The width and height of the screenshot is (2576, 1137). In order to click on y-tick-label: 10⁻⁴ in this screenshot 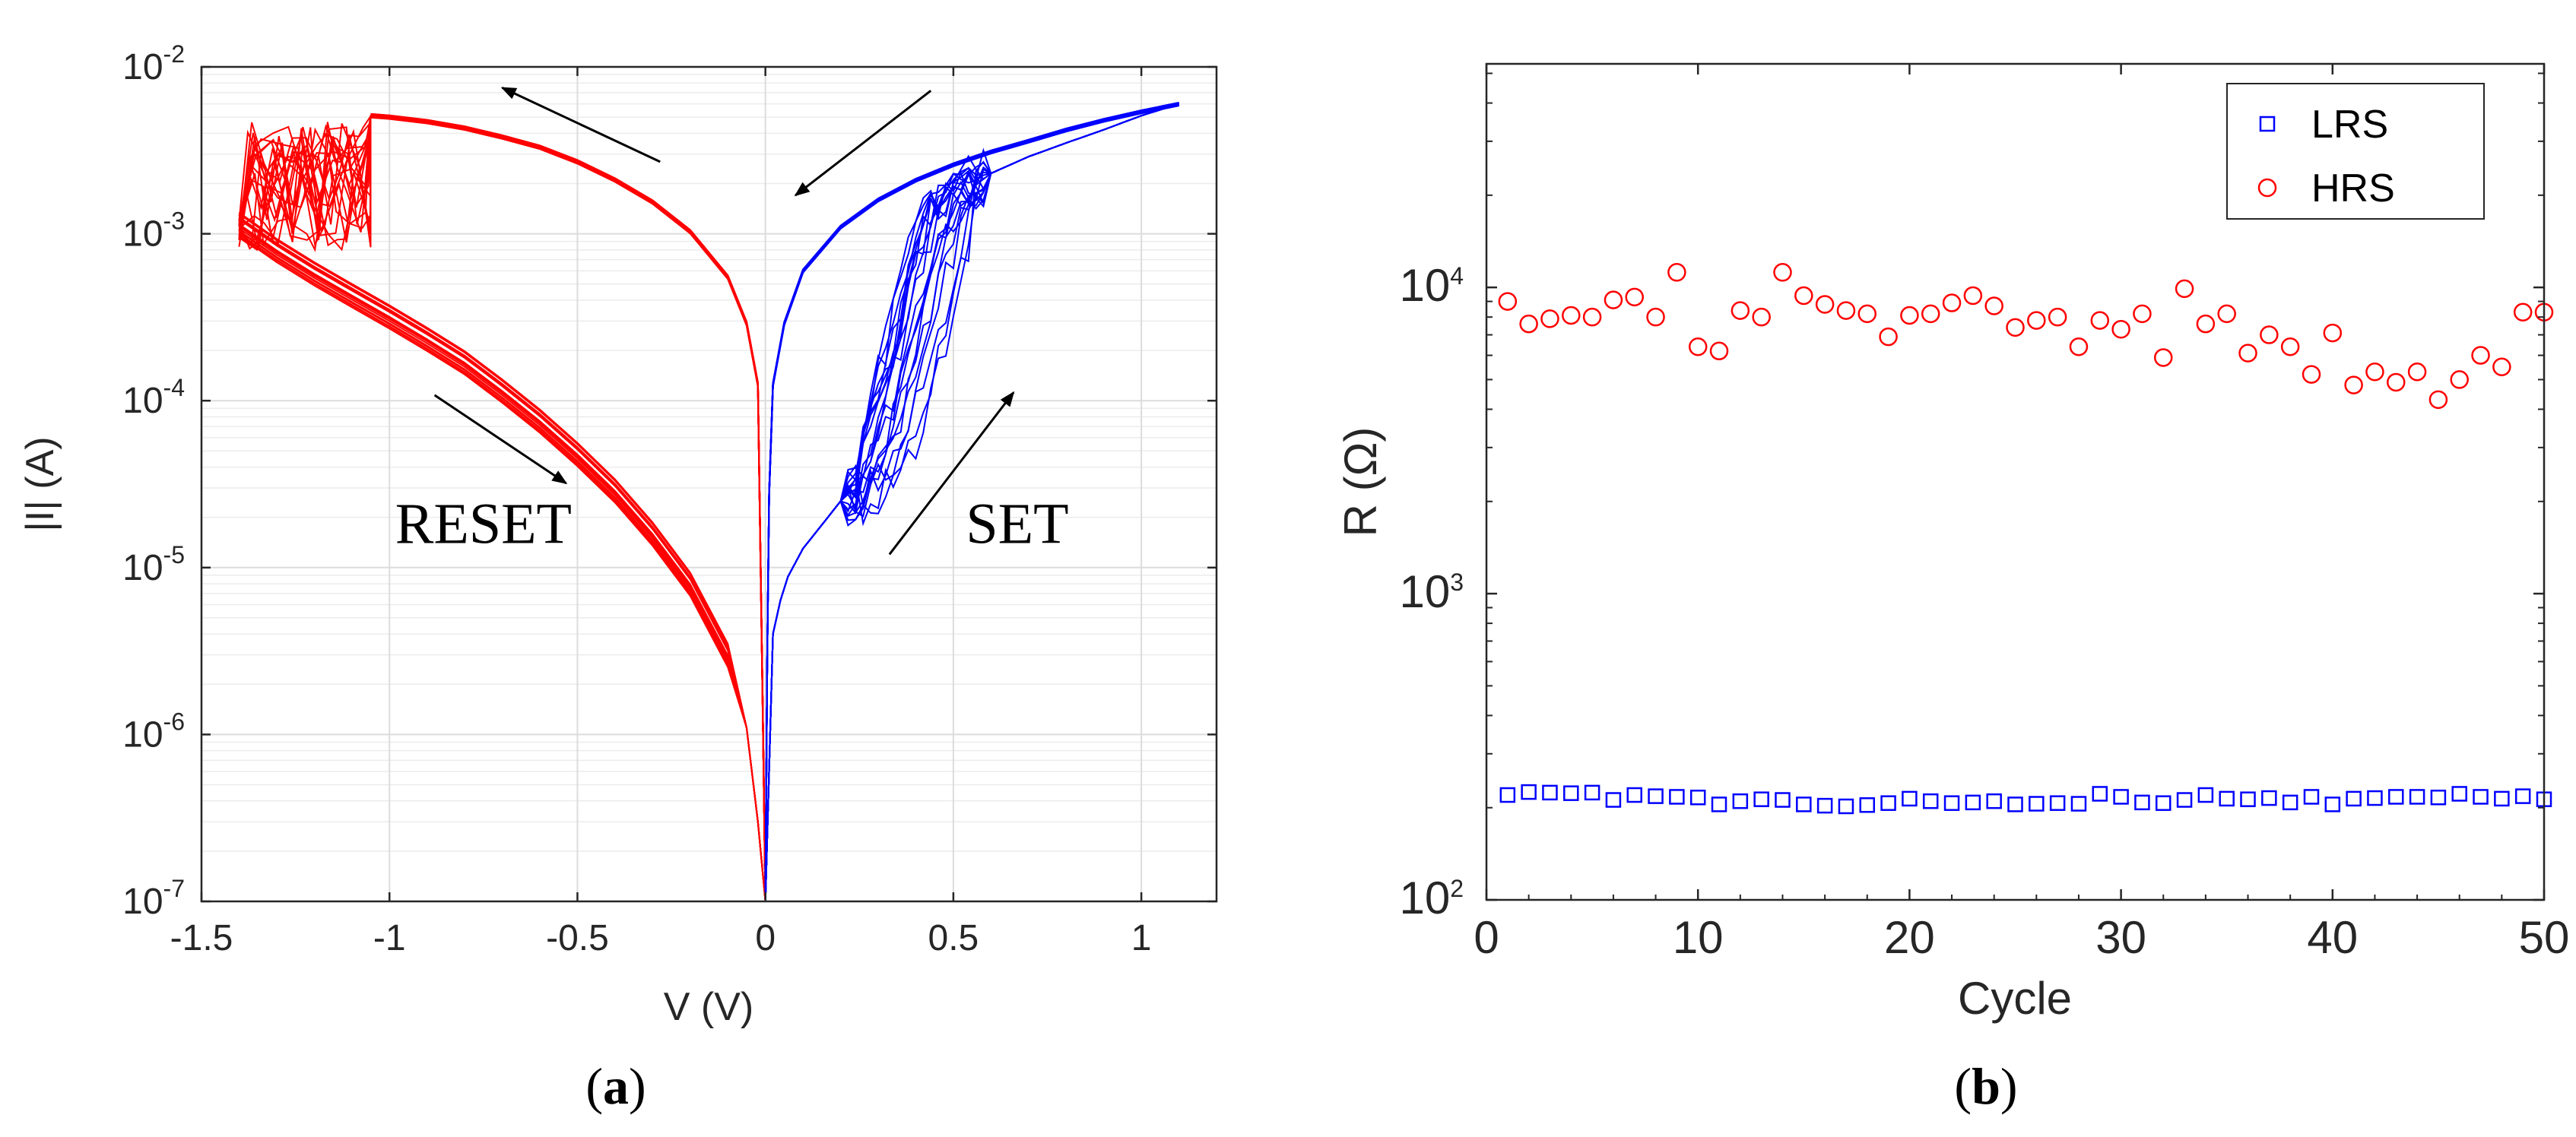, I will do `click(154, 397)`.